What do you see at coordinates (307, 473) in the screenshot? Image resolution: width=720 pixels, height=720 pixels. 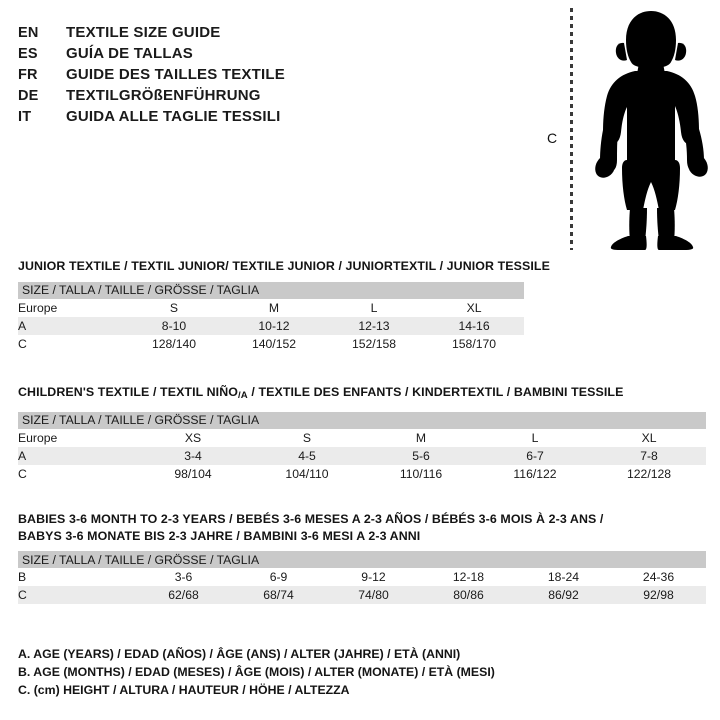 I see `table-cell: 104/110` at bounding box center [307, 473].